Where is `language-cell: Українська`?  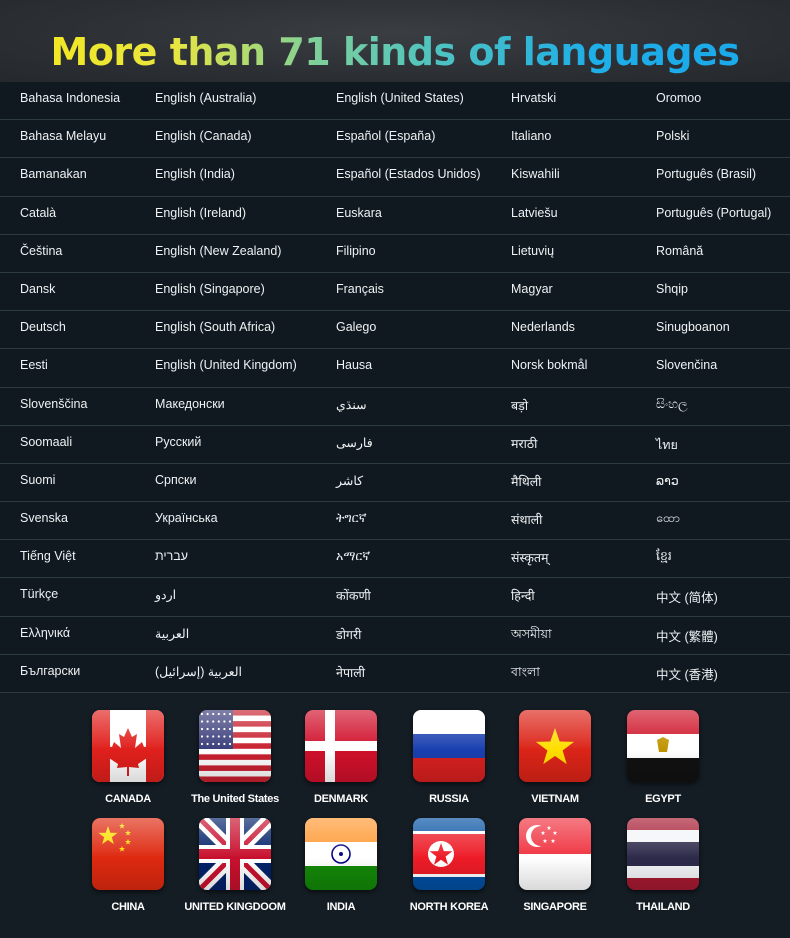
language-cell: Українська is located at coordinates (186, 518).